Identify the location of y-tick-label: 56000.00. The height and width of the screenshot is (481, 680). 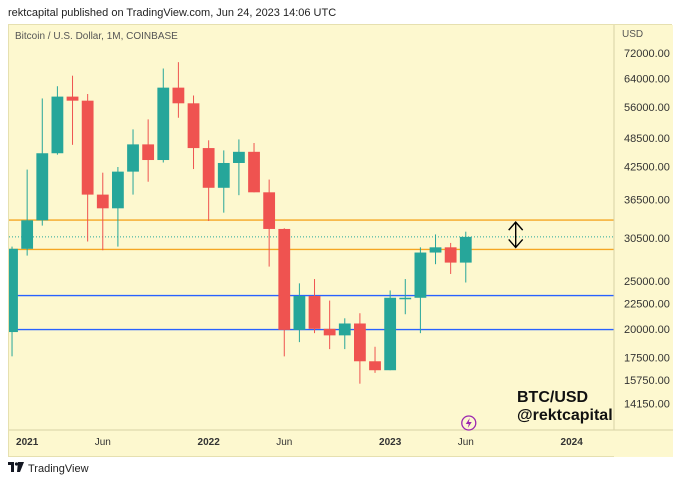
(647, 108).